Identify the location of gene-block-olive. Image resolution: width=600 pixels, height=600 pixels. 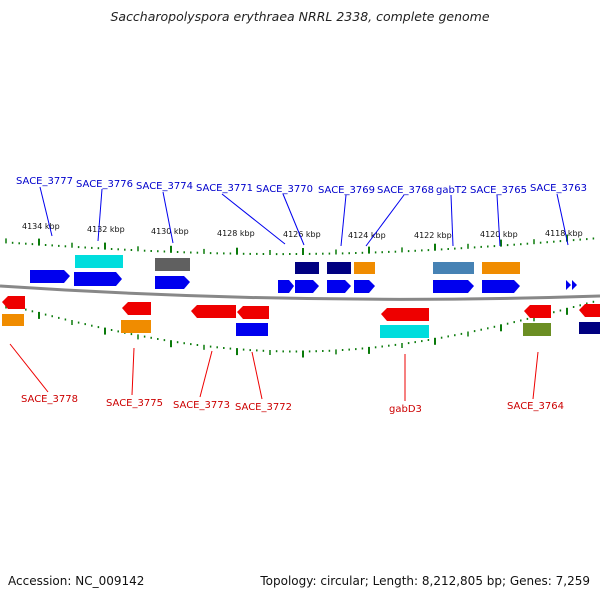
(537, 329).